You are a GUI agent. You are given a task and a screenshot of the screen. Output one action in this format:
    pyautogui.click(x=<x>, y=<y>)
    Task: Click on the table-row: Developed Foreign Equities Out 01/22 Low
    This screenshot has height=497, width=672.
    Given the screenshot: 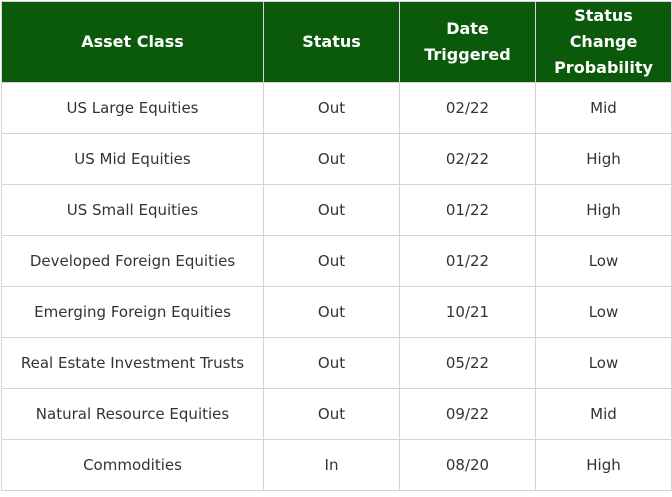 What is the action you would take?
    pyautogui.click(x=336, y=261)
    